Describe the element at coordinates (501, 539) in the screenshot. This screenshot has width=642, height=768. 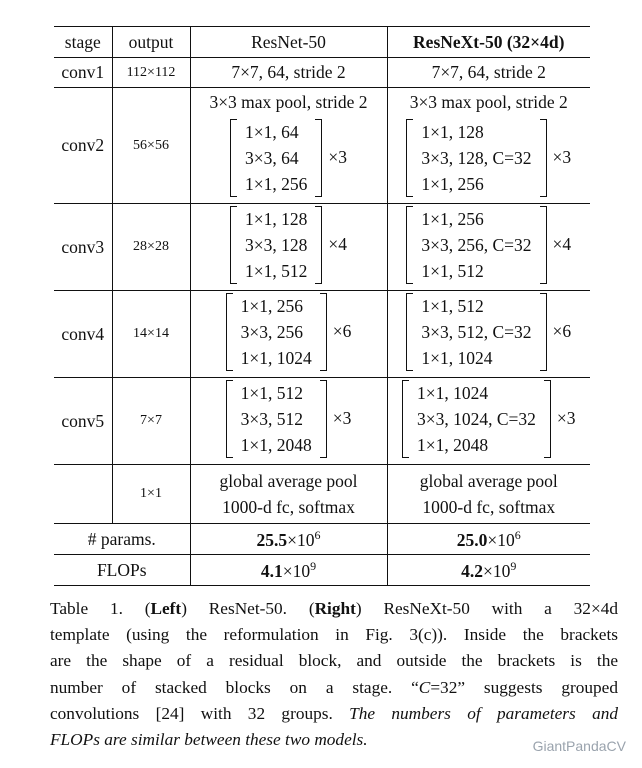
I see `resnext-params-mult: ×10` at that location.